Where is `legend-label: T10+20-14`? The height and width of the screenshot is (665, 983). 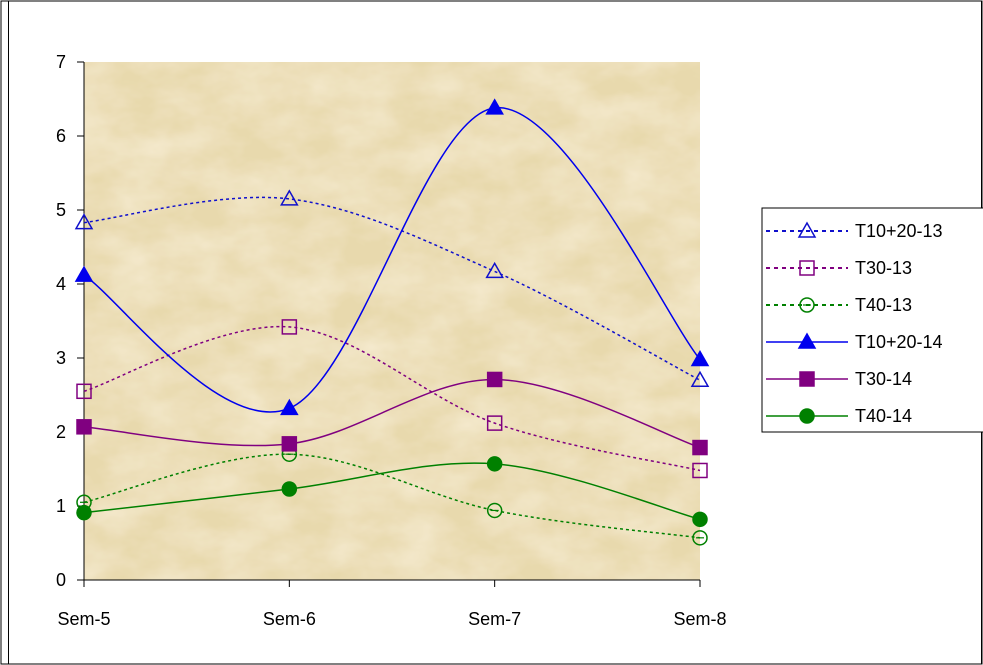
legend-label: T10+20-14 is located at coordinates (899, 342).